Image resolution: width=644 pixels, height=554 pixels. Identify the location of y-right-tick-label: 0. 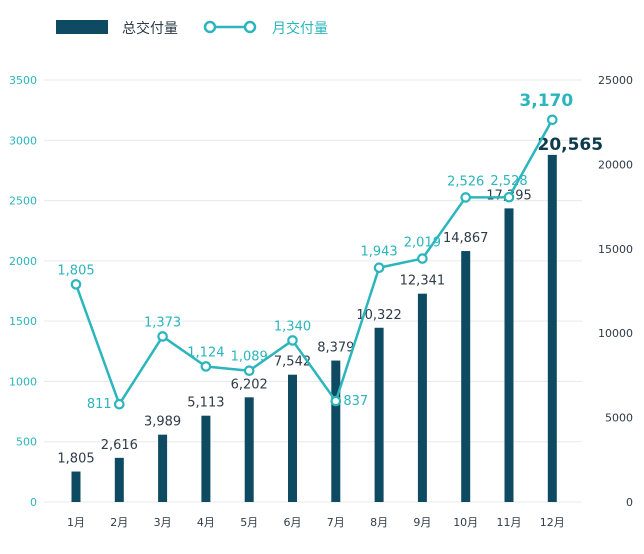
(629, 502).